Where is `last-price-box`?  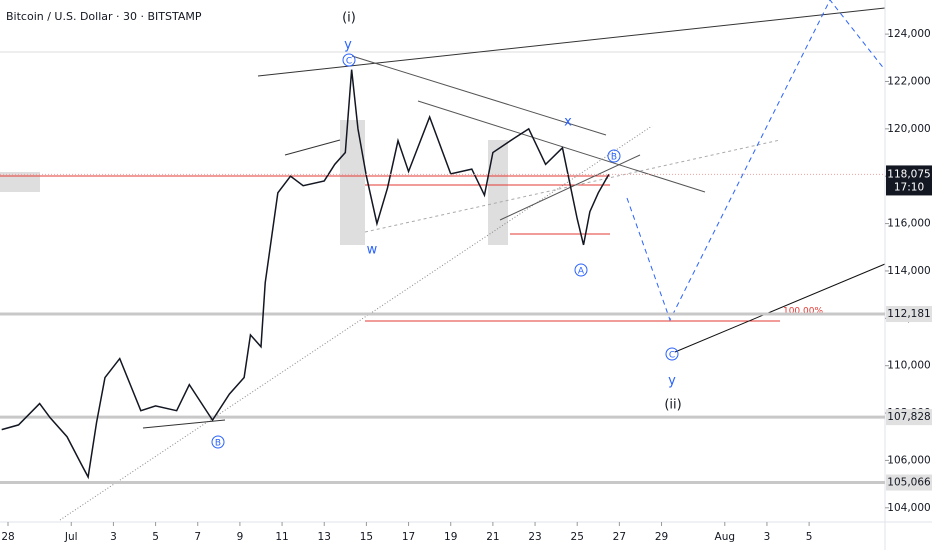
last-price-box is located at coordinates (909, 180).